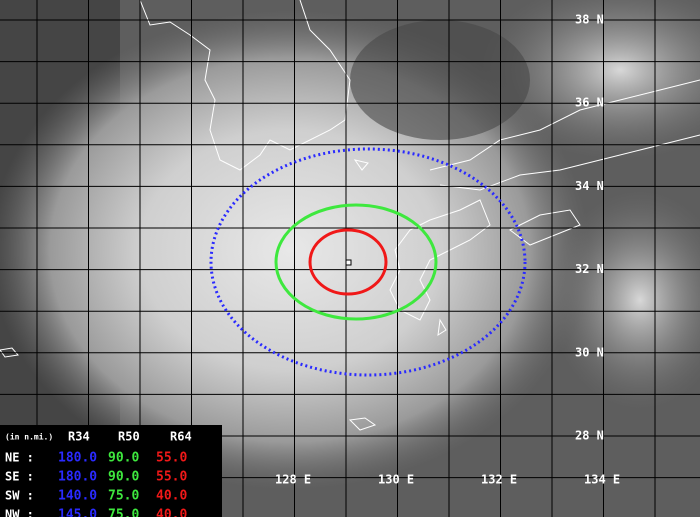 Image resolution: width=700 pixels, height=517 pixels. What do you see at coordinates (447, 480) in the screenshot?
I see `longitude-labels: 128 E 130 E 132 E 134 E` at bounding box center [447, 480].